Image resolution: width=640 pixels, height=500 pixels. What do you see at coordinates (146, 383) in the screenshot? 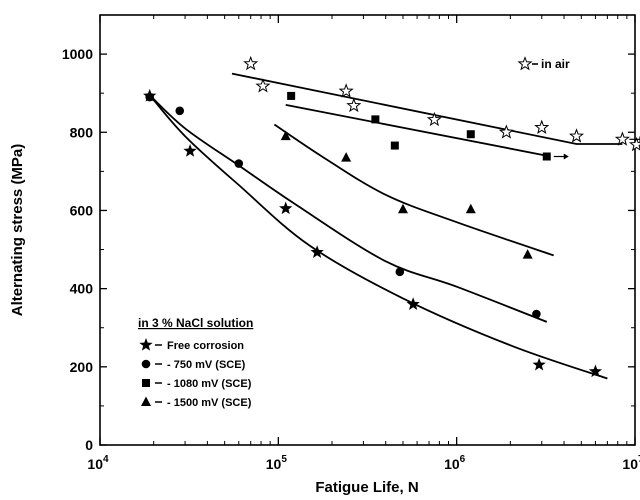
I see `legend-marker-1080-mv-sce` at bounding box center [146, 383].